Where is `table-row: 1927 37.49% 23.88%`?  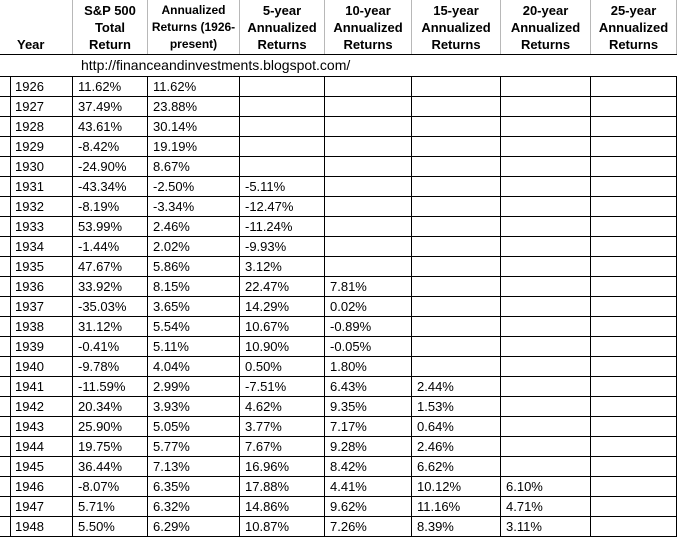
table-row: 1927 37.49% 23.88% is located at coordinates (338, 107).